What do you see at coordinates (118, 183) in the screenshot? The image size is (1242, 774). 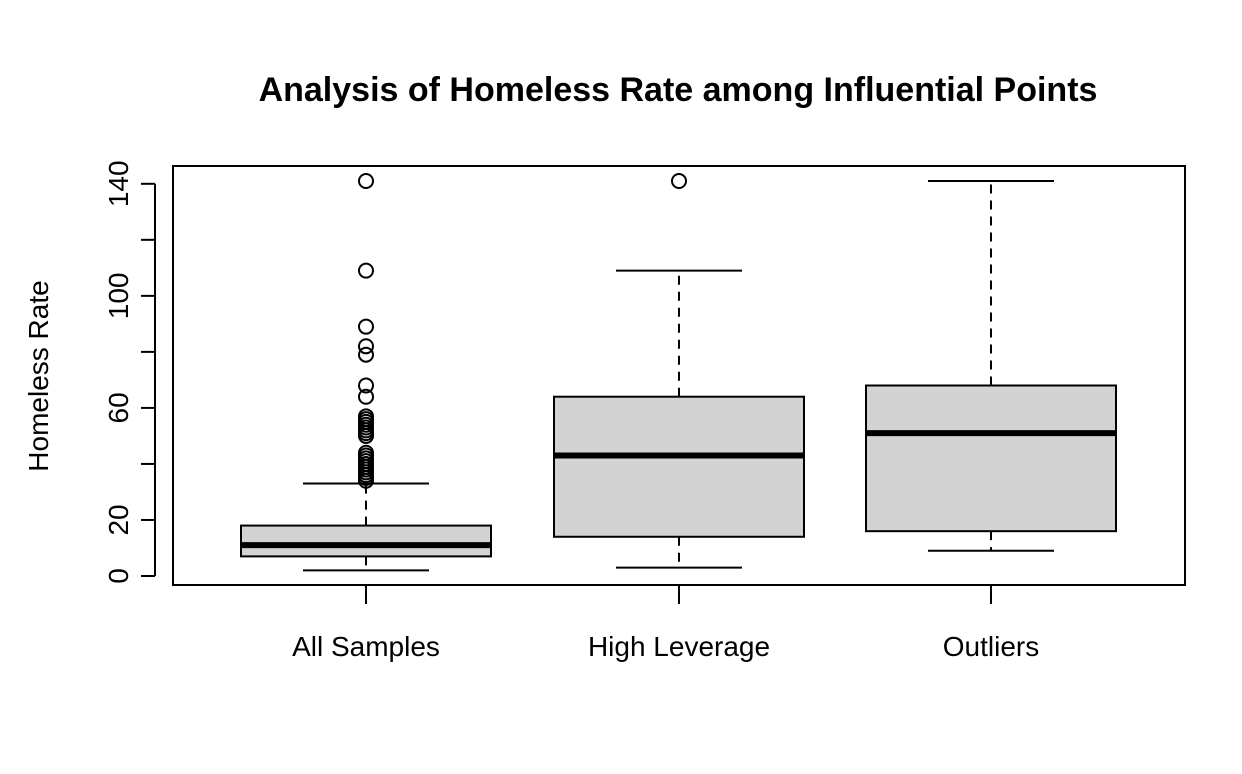 I see `y-tick-label: 140` at bounding box center [118, 183].